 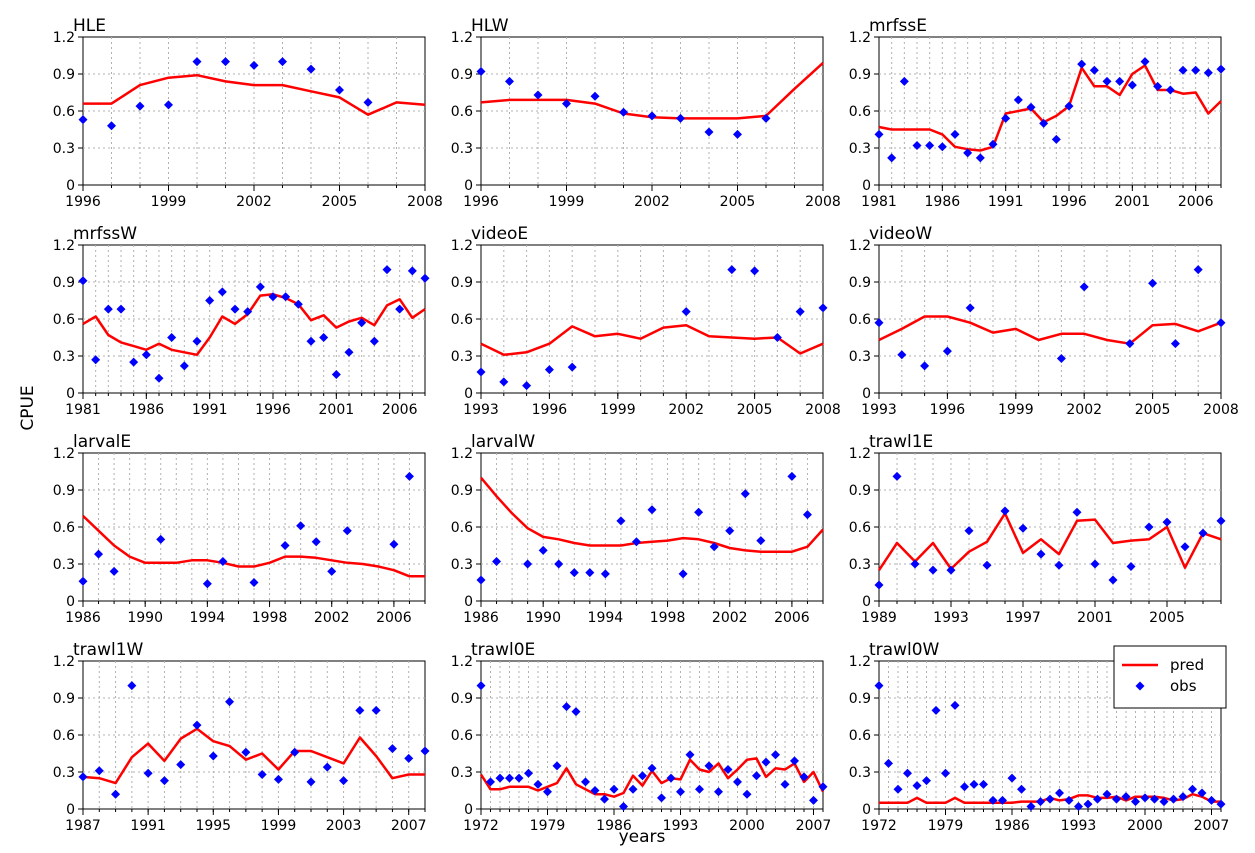 I want to click on x-tick-label: 1972, so click(x=481, y=826).